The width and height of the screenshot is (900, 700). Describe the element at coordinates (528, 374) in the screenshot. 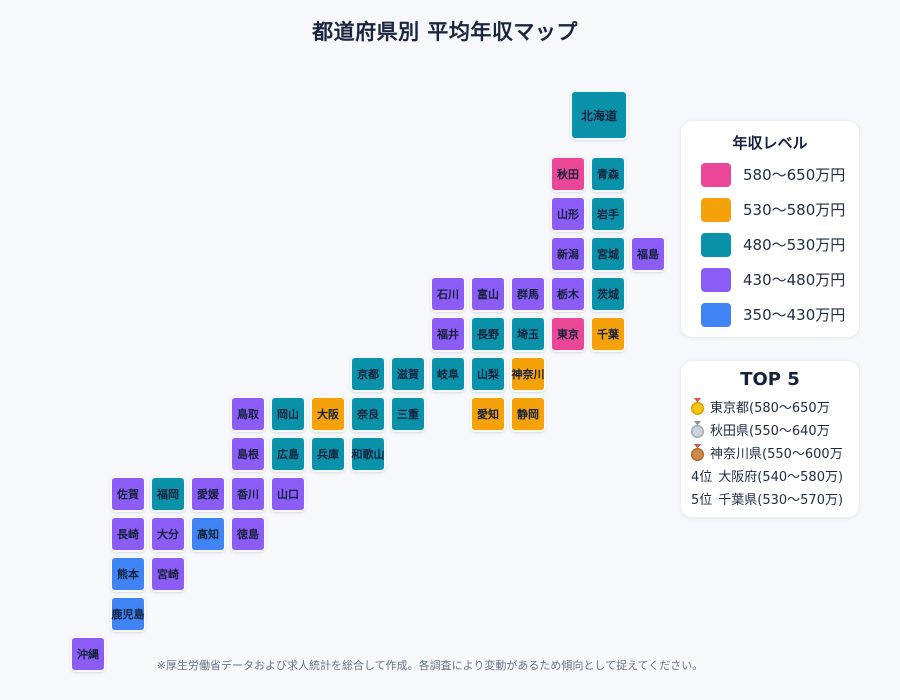

I see `tile-kanagawa: 神奈川` at that location.